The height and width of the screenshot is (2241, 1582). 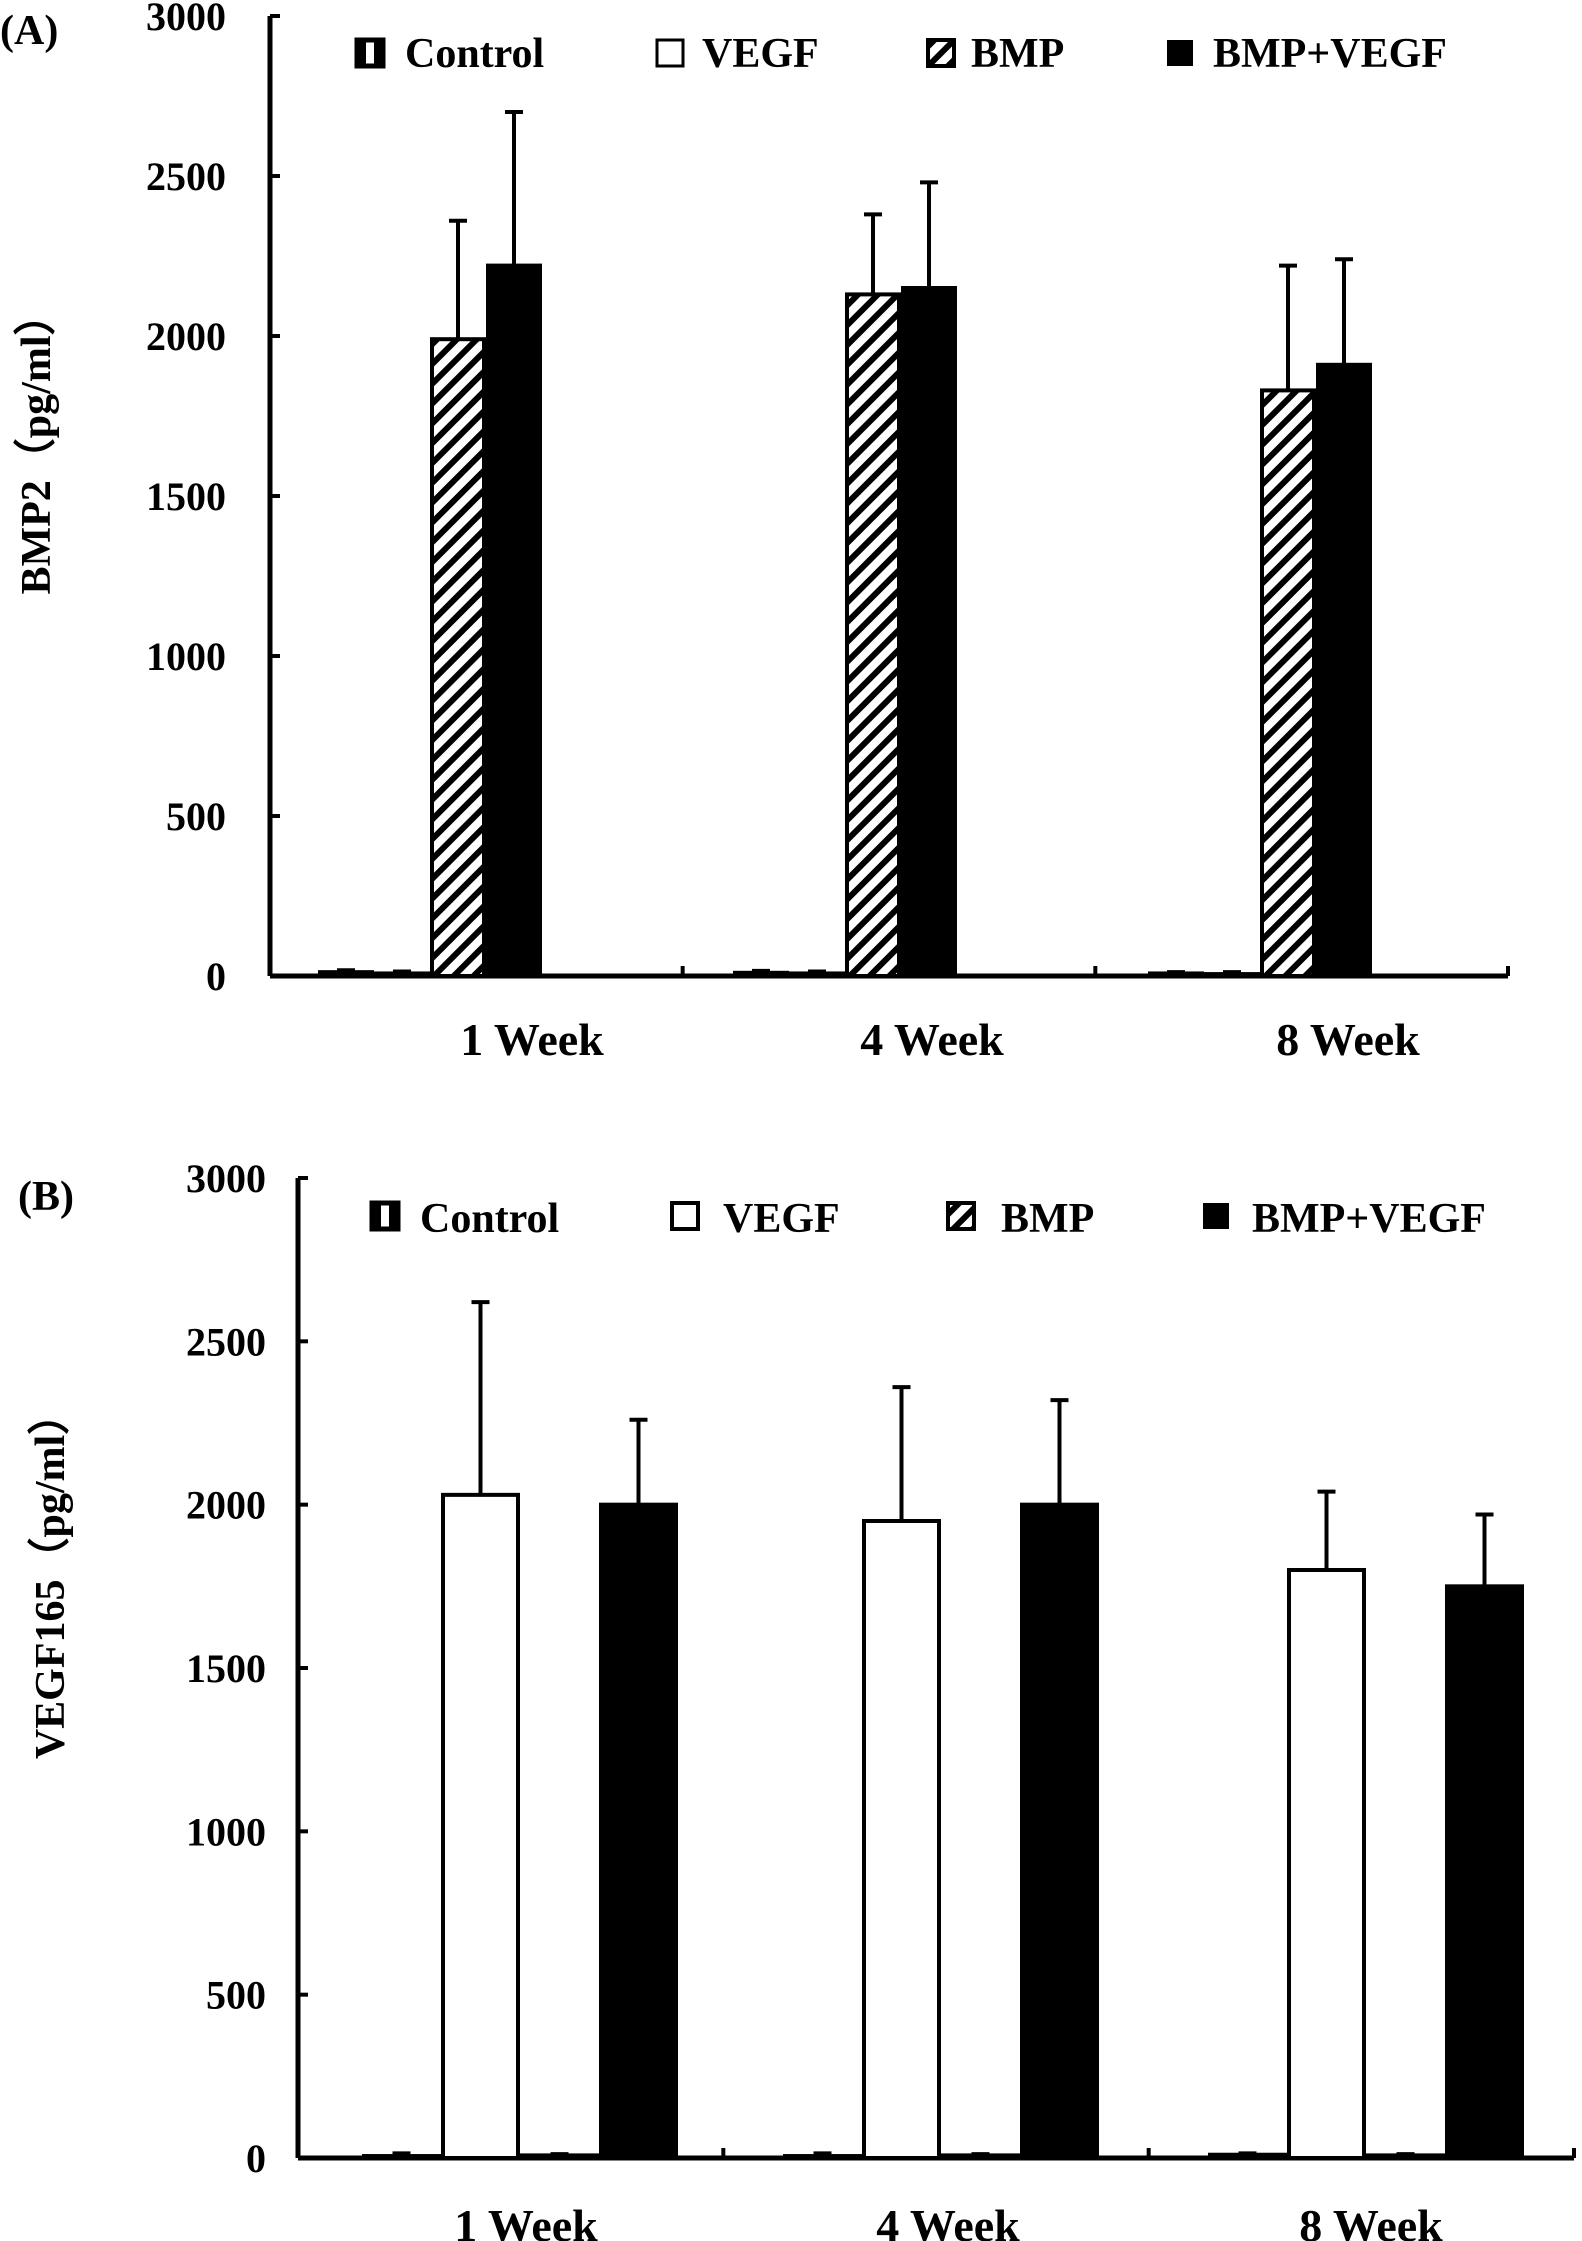 What do you see at coordinates (927, 1219) in the screenshot?
I see `panel-b-legend: Control VEGF BMP BMP+VEGF` at bounding box center [927, 1219].